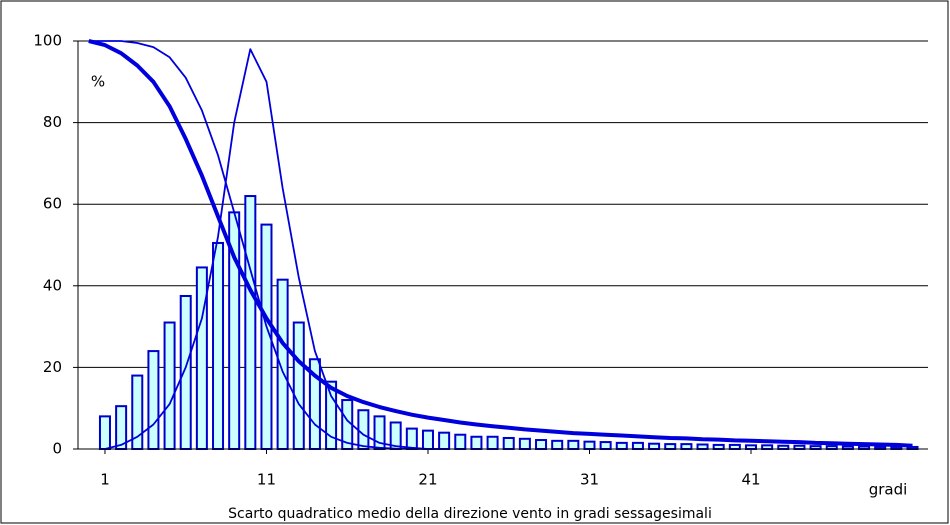  What do you see at coordinates (105, 480) in the screenshot?
I see `x-tick-label: 1` at bounding box center [105, 480].